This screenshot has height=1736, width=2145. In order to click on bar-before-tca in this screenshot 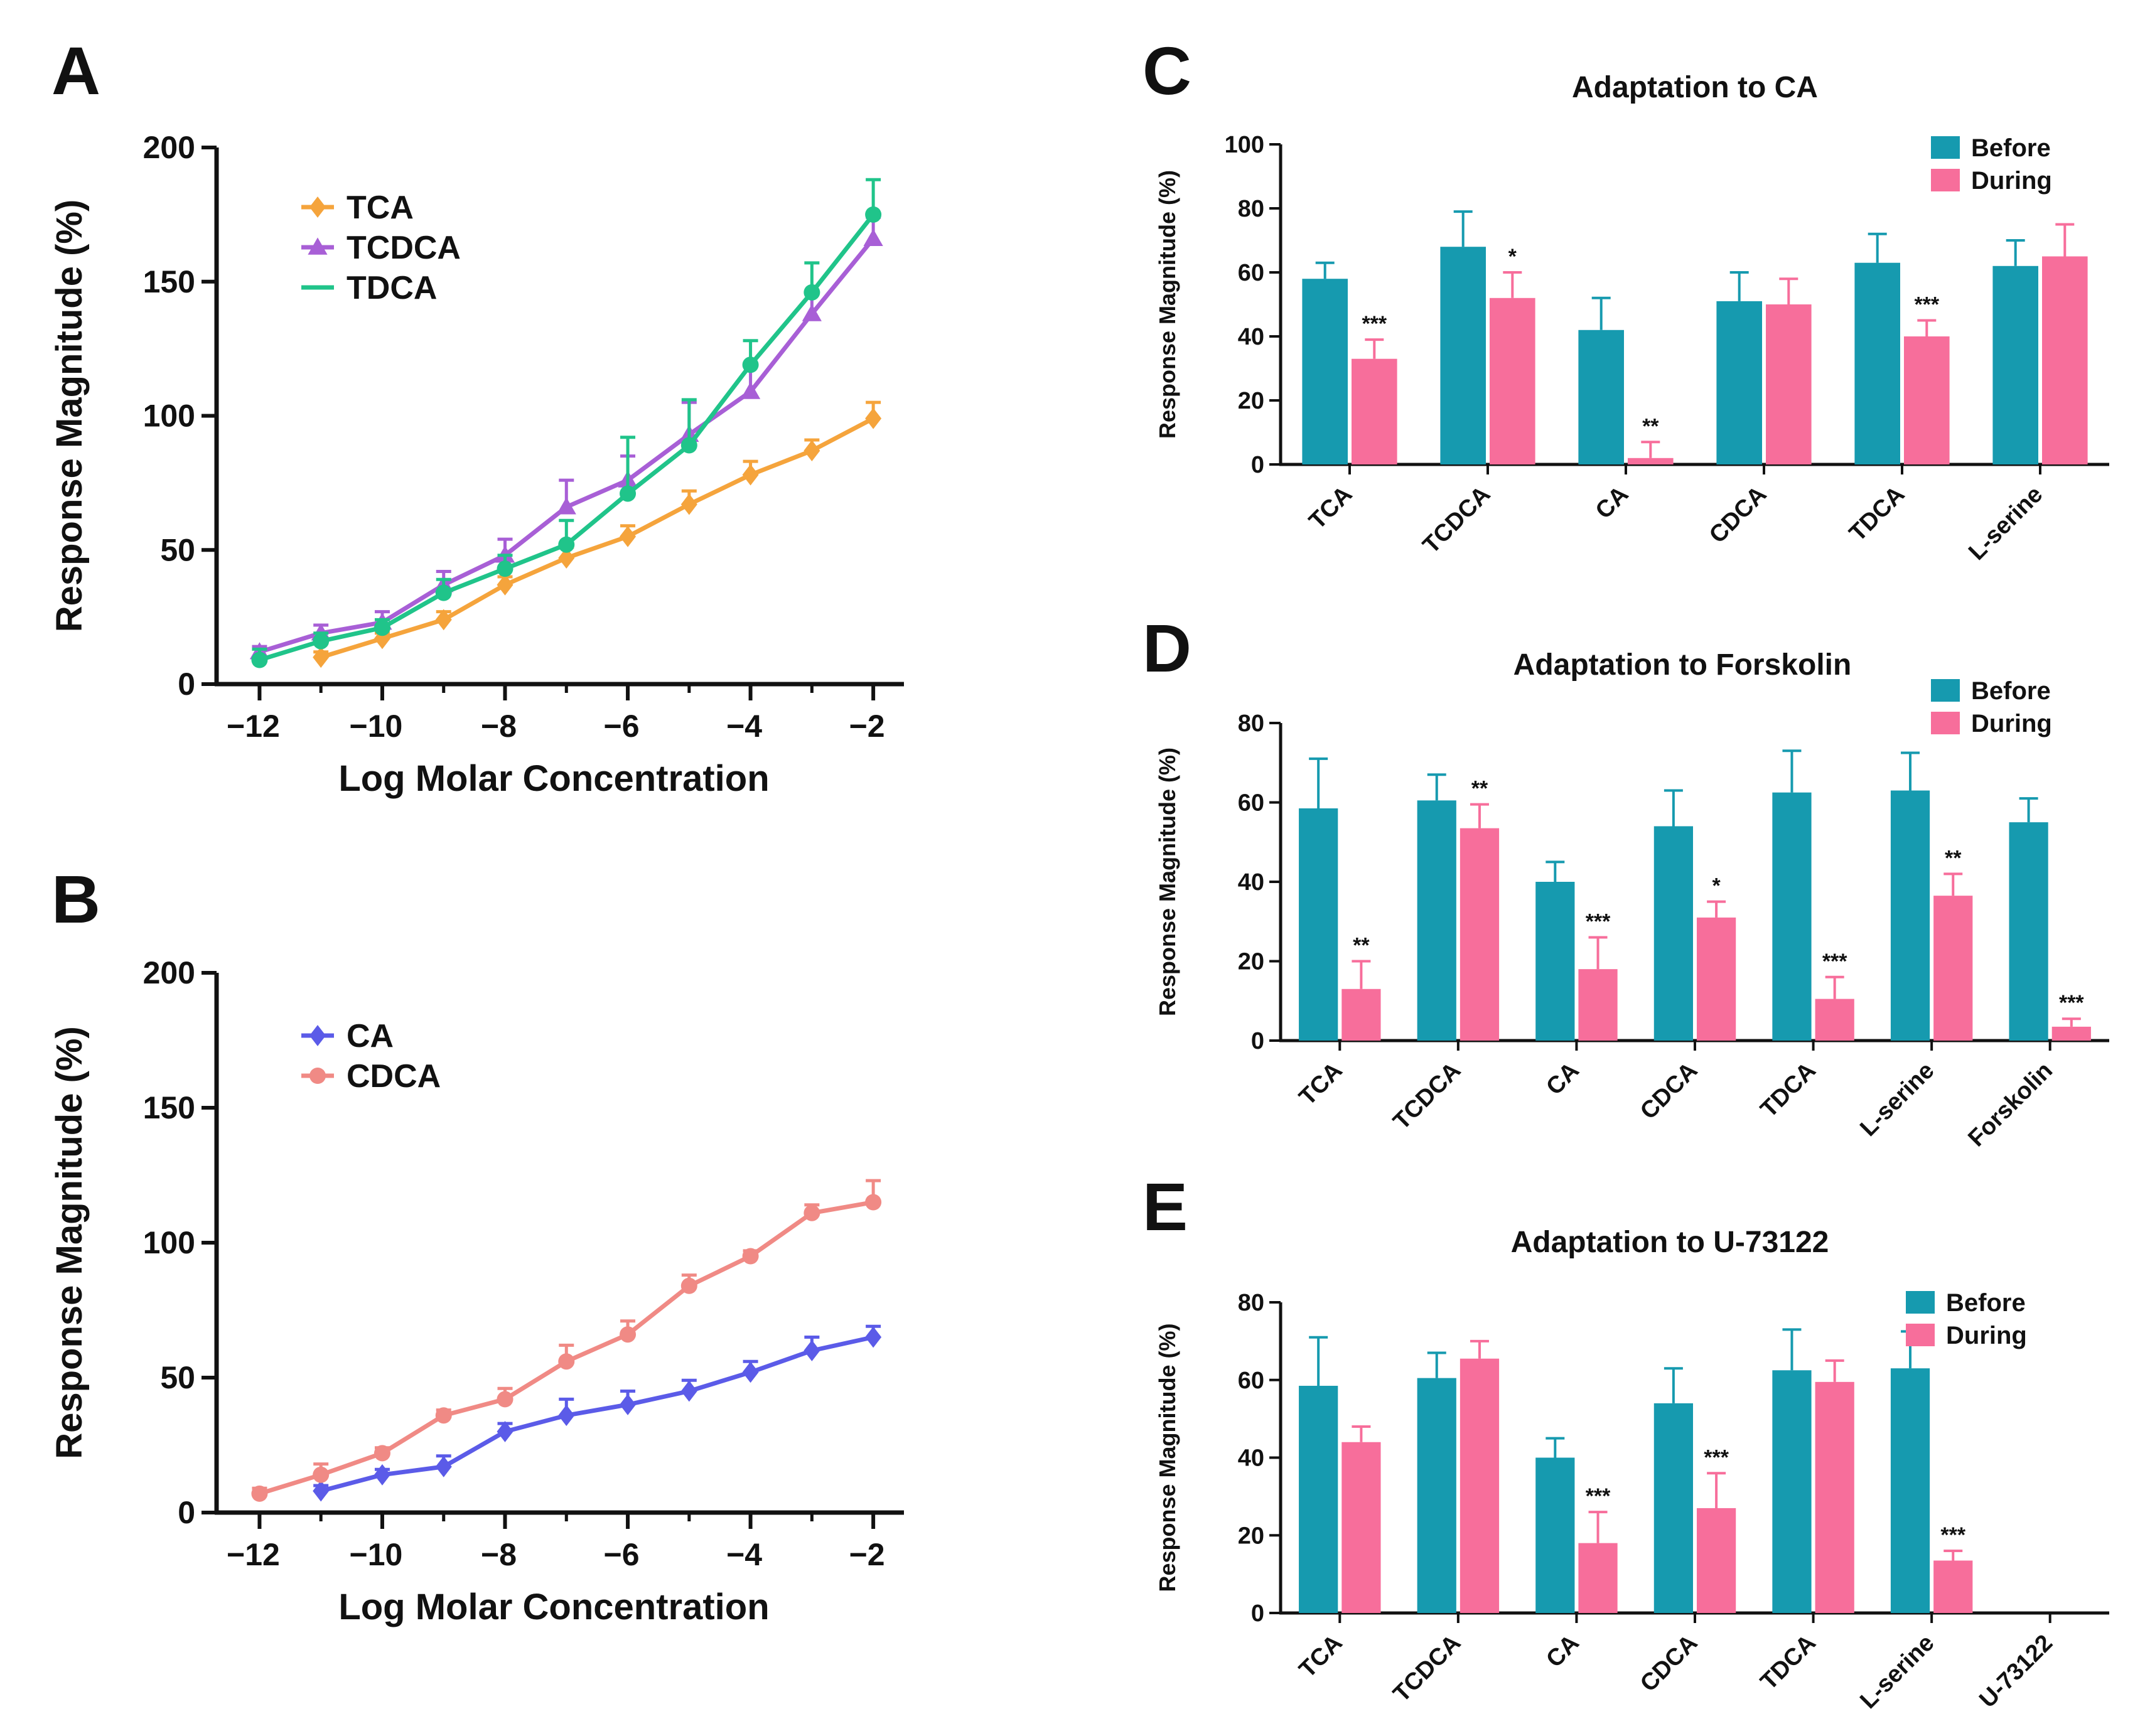, I will do `click(1325, 371)`.